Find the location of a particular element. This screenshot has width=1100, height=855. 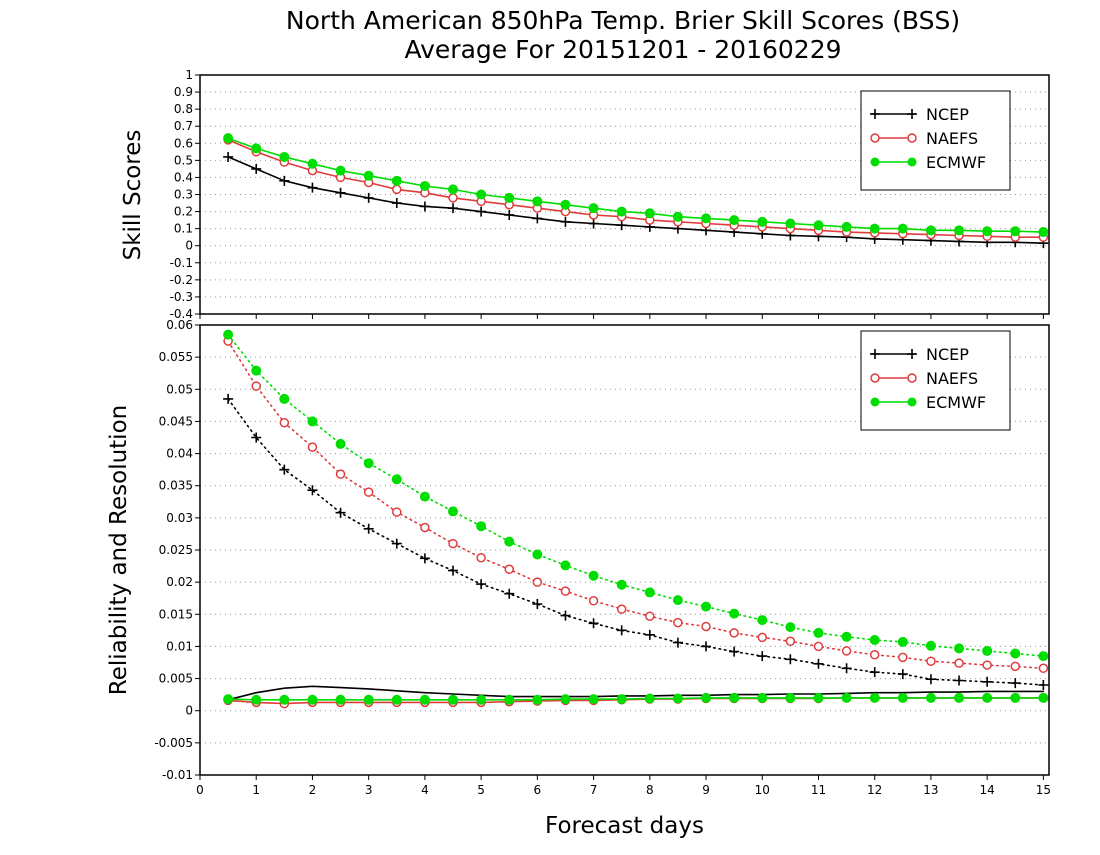

x-tick-label: 5 is located at coordinates (481, 790).